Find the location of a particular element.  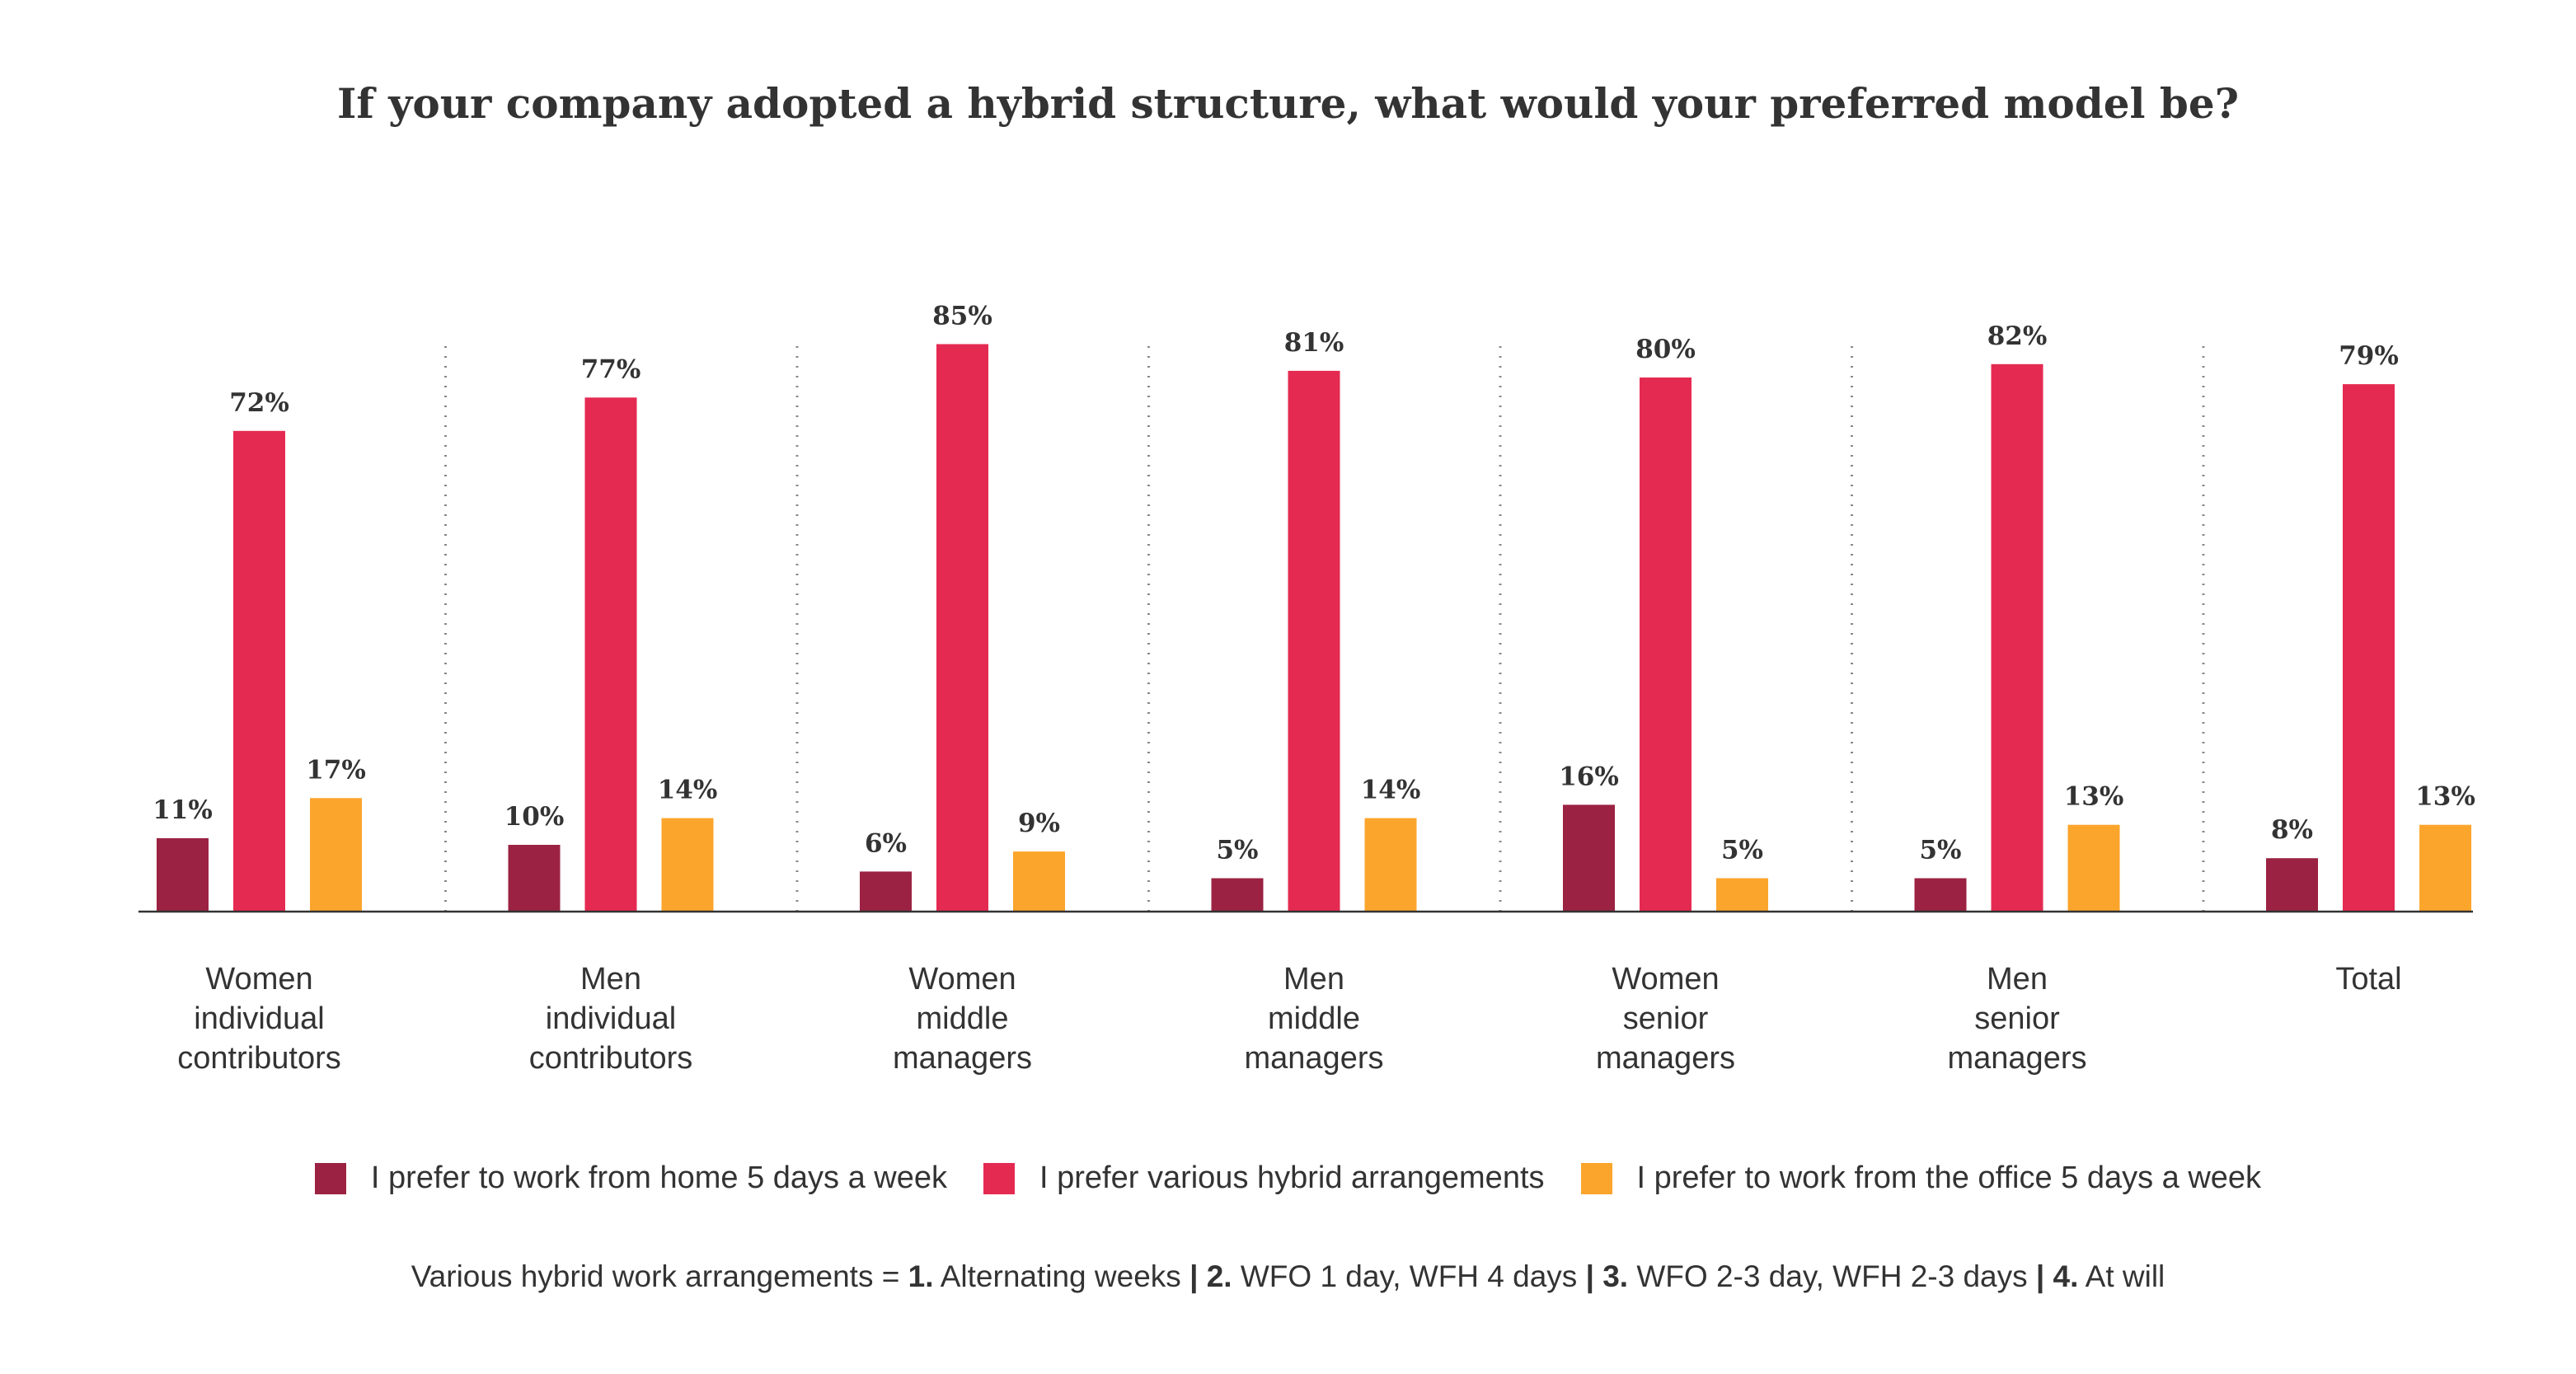

value-label: 9% is located at coordinates (1039, 823).